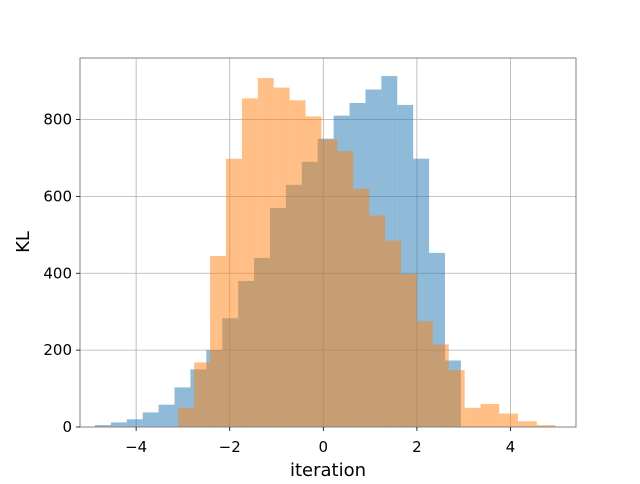 This screenshot has width=640, height=484. What do you see at coordinates (511, 447) in the screenshot?
I see `x-tick-label: 4` at bounding box center [511, 447].